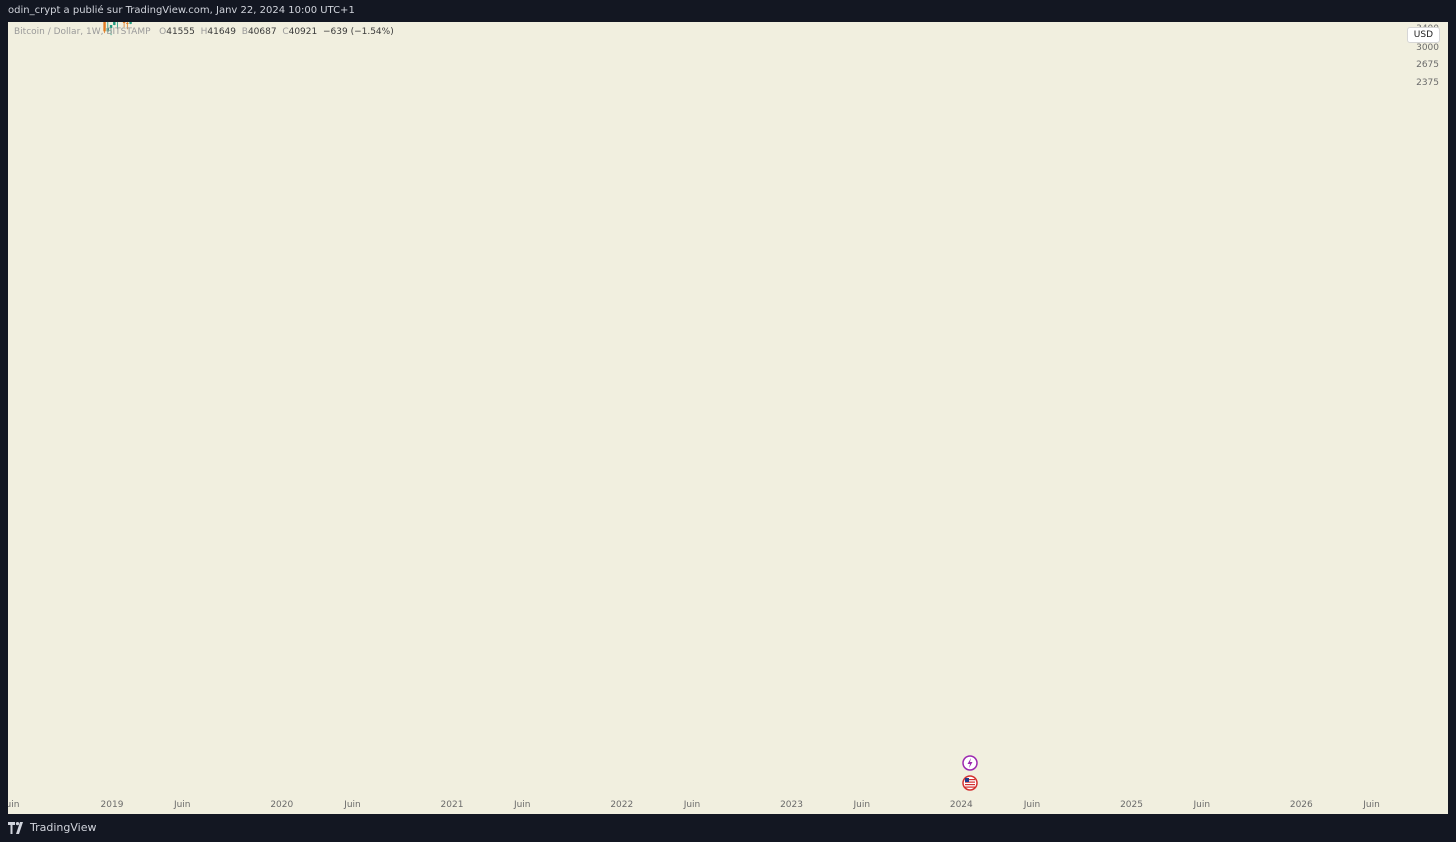  What do you see at coordinates (1427, 83) in the screenshot?
I see `y-tick-label: 2375` at bounding box center [1427, 83].